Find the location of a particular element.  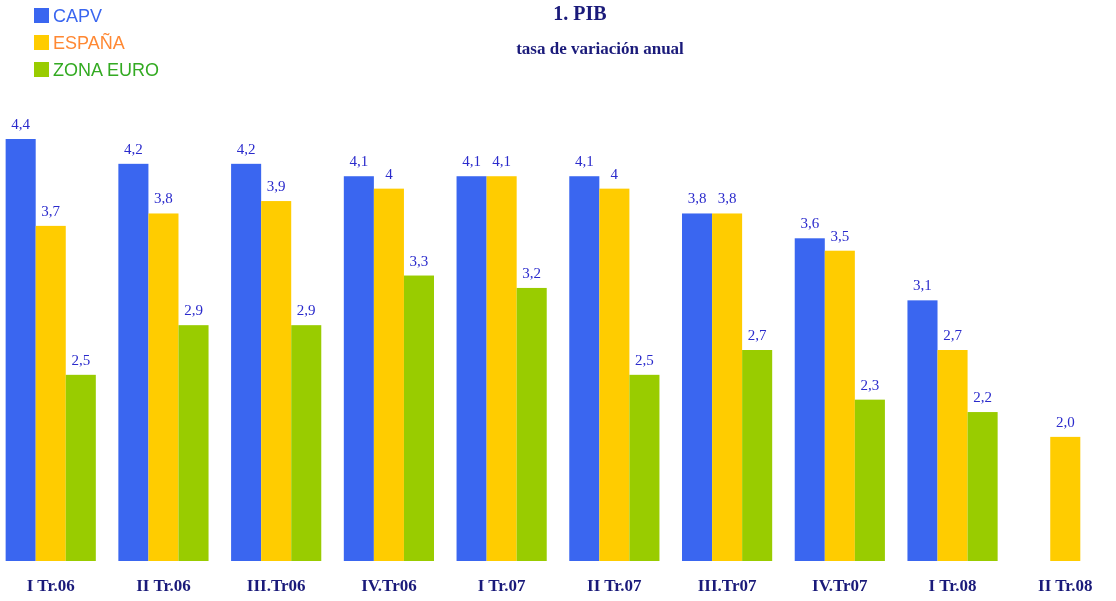

data-label: 3,2 is located at coordinates (532, 272).